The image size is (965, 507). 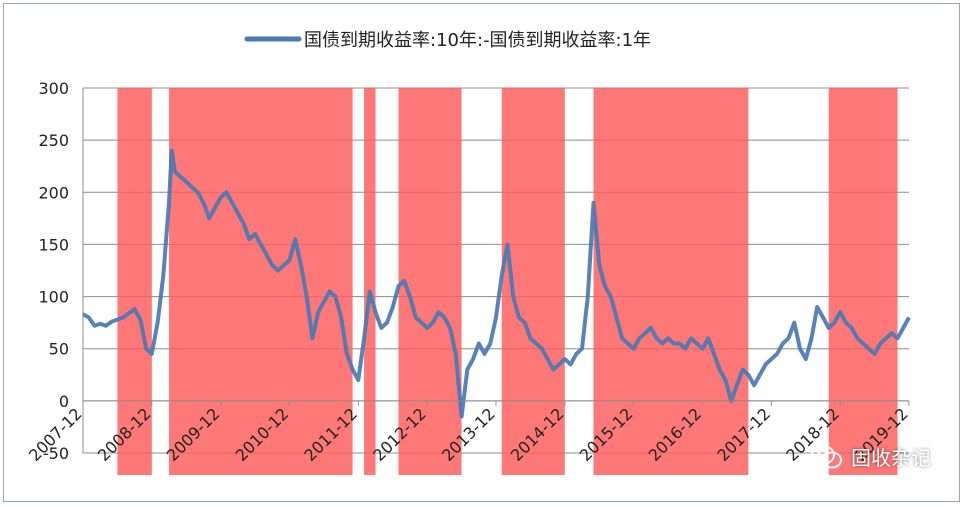 I want to click on y-axis: 300 250 200 150 100 50 0 -50, so click(x=61, y=271).